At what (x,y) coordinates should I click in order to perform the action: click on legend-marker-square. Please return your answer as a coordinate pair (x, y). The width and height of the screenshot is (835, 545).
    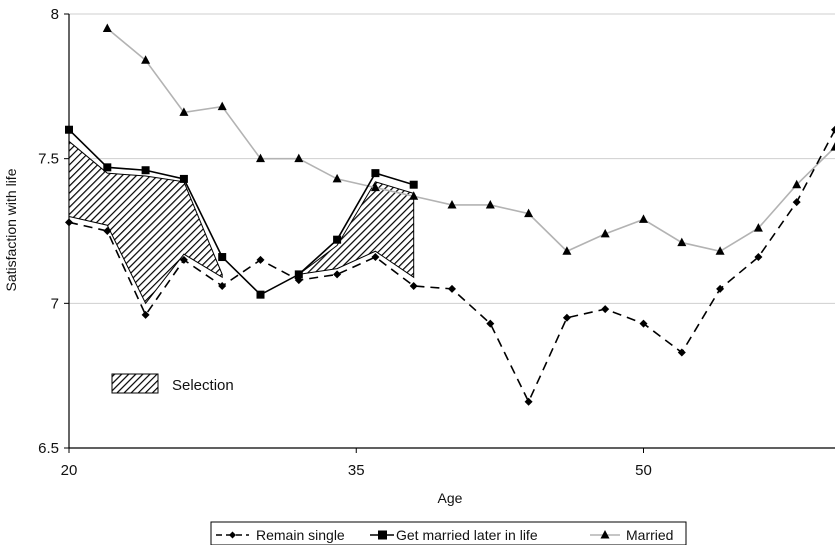
    Looking at the image, I should click on (382, 535).